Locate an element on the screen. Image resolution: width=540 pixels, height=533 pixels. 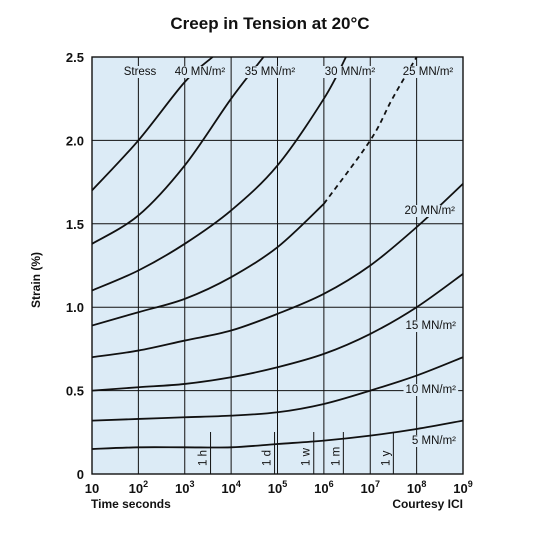
time-marker-label: 1 y is located at coordinates (386, 458).